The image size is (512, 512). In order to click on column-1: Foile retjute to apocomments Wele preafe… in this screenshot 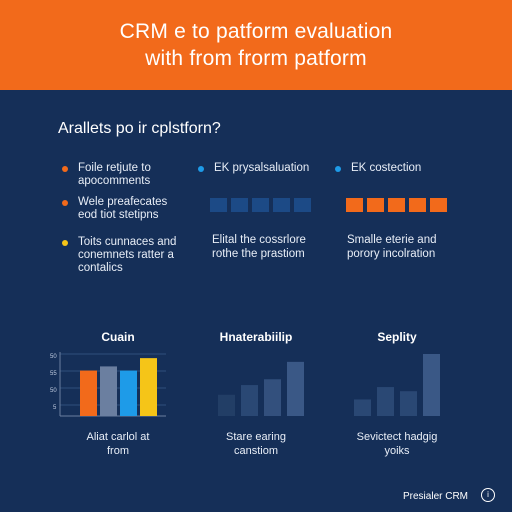, I will do `click(119, 218)`.